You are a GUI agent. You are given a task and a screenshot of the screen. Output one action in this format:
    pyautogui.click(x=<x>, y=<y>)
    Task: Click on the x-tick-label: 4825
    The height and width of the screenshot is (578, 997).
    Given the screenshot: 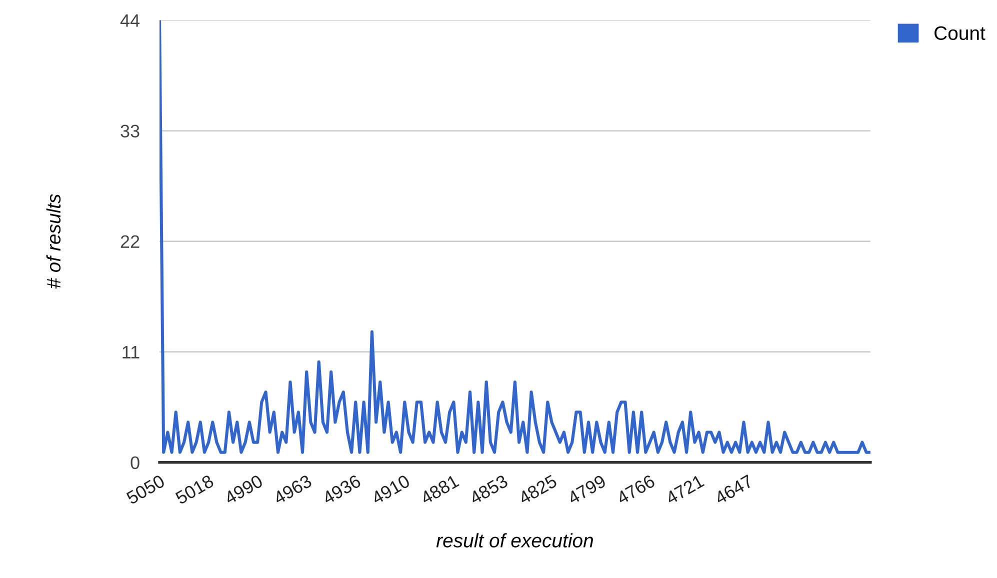 What is the action you would take?
    pyautogui.click(x=538, y=489)
    